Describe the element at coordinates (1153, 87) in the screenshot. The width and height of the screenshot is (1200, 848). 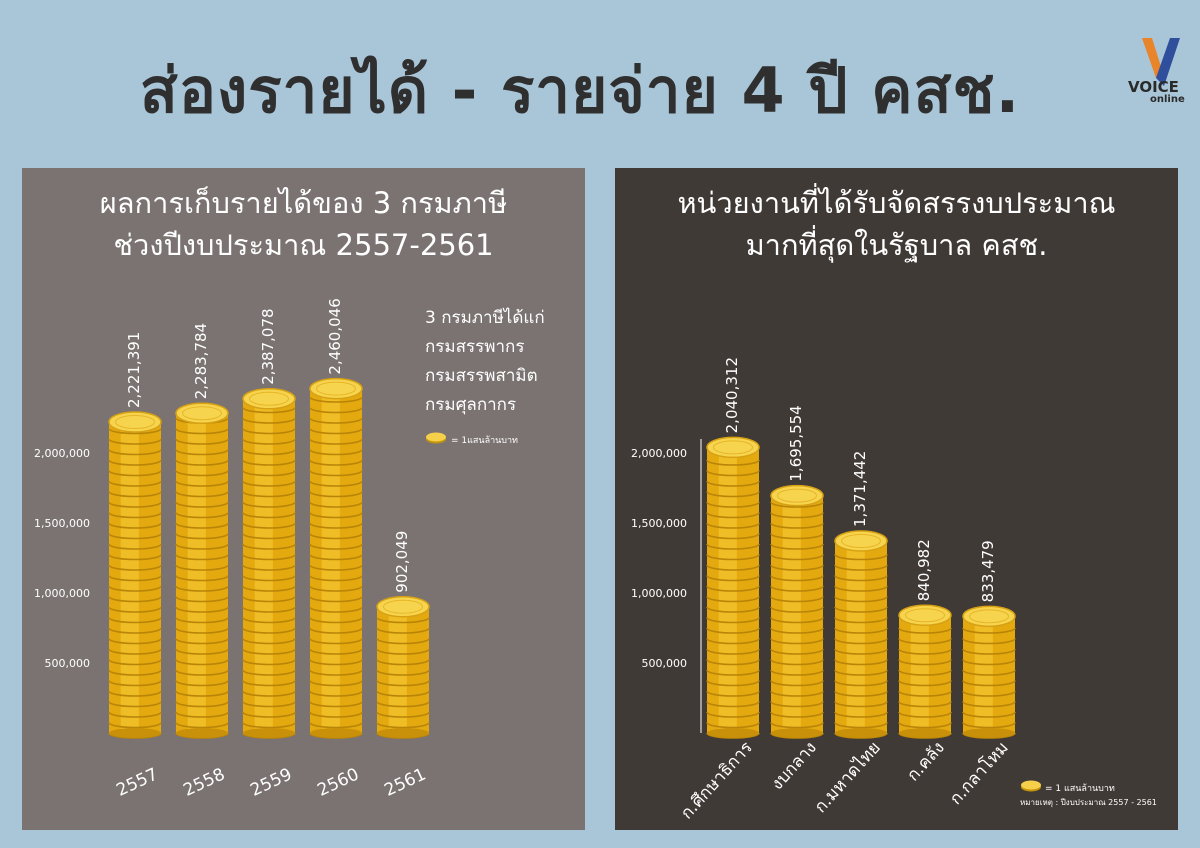
I see `logo-text: VOICE` at that location.